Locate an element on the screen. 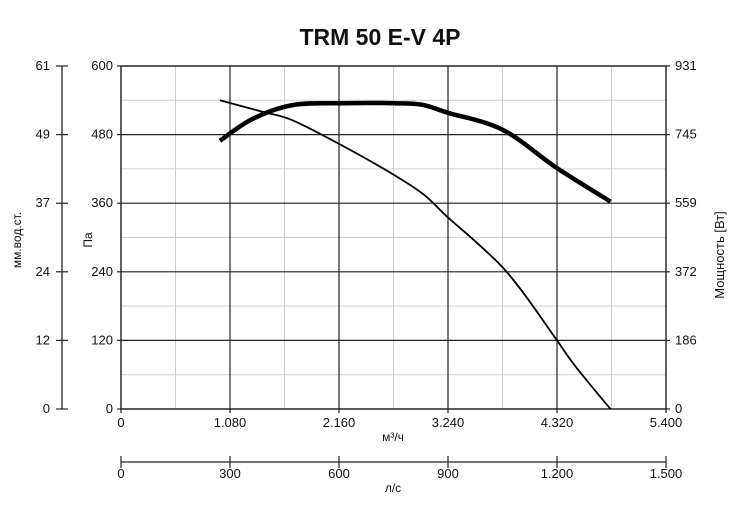 The width and height of the screenshot is (750, 518). x-axis-ticks: 0 1.080 2.160 3.240 4.320 5.400 is located at coordinates (399, 419).